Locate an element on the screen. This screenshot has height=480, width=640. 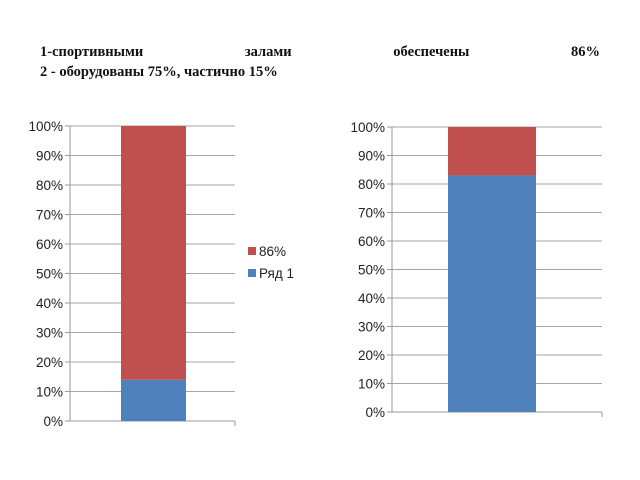
legend-label: 86% is located at coordinates (272, 251).